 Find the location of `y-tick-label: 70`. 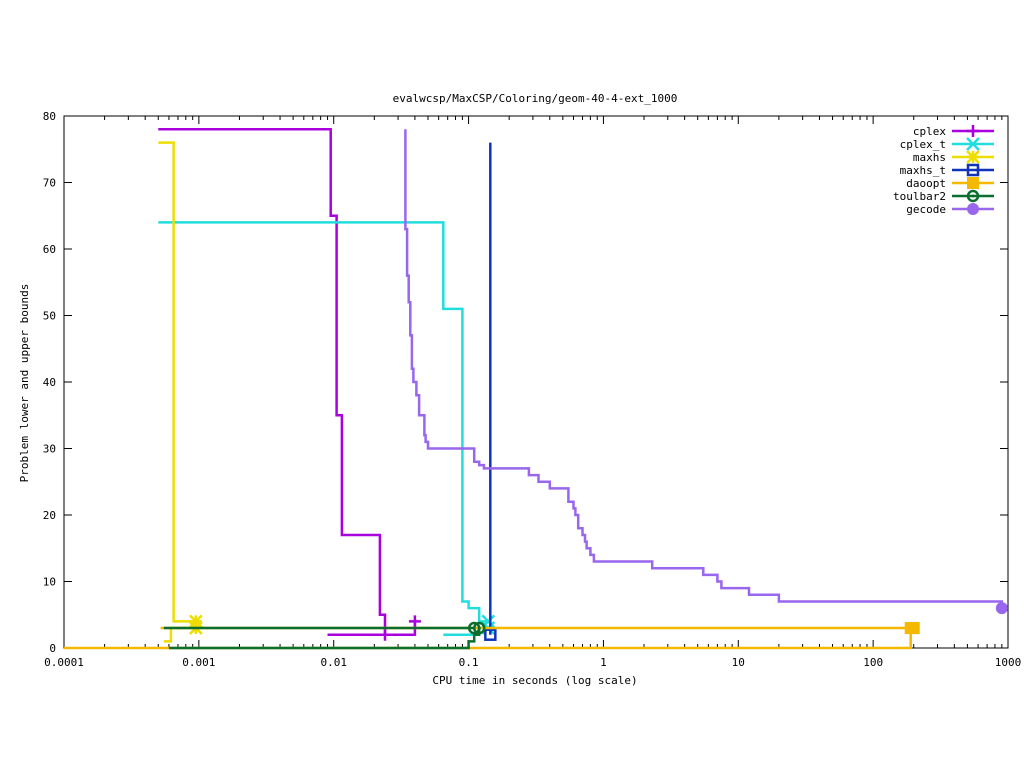

y-tick-label: 70 is located at coordinates (49, 183).